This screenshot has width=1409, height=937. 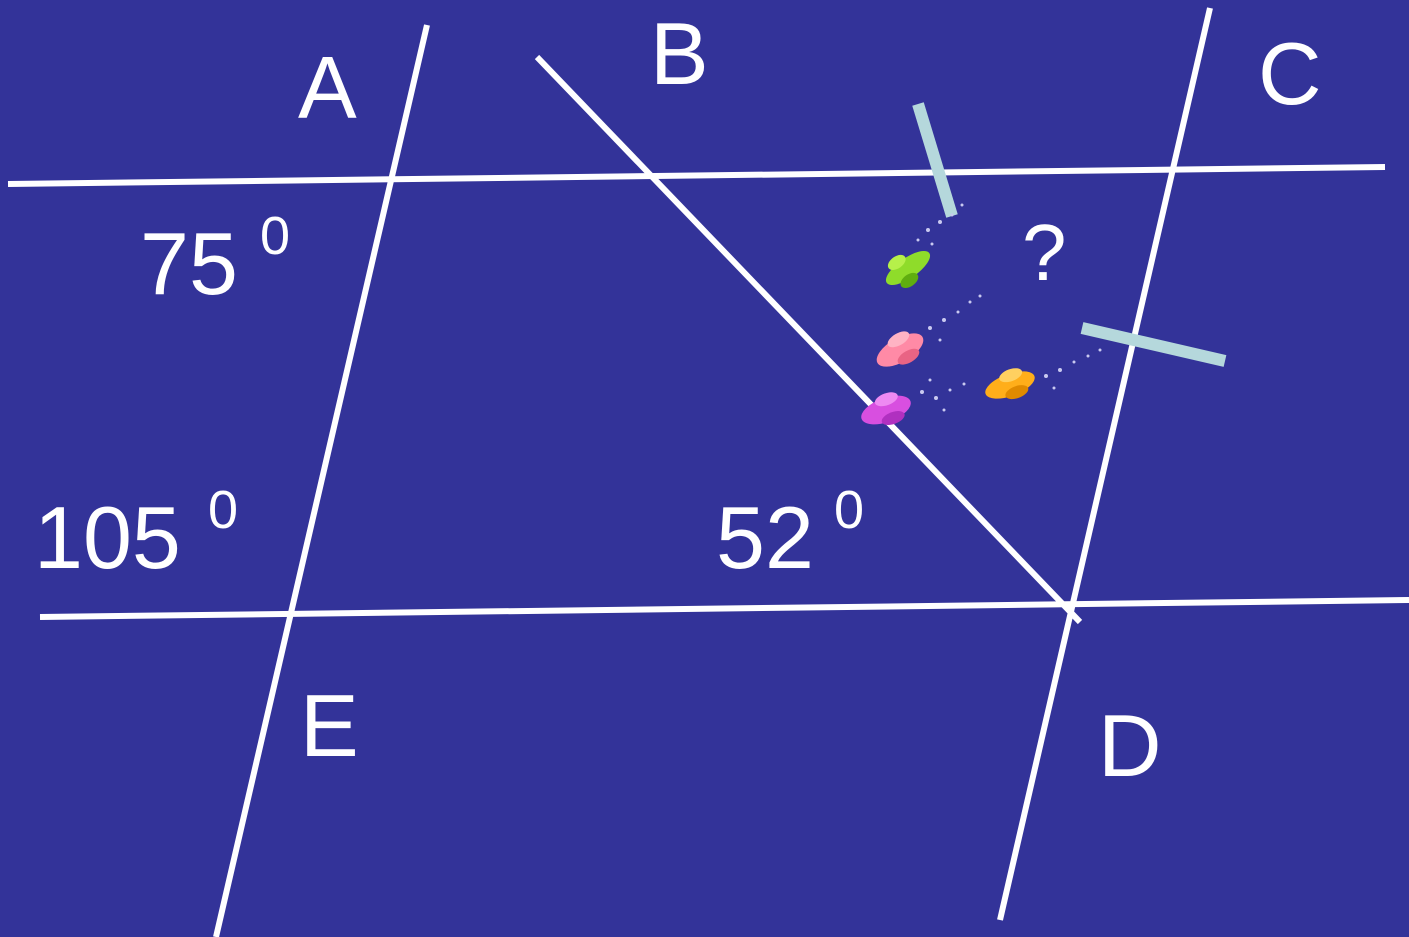 I want to click on sparkle-trail-icon, so click(x=1009, y=307).